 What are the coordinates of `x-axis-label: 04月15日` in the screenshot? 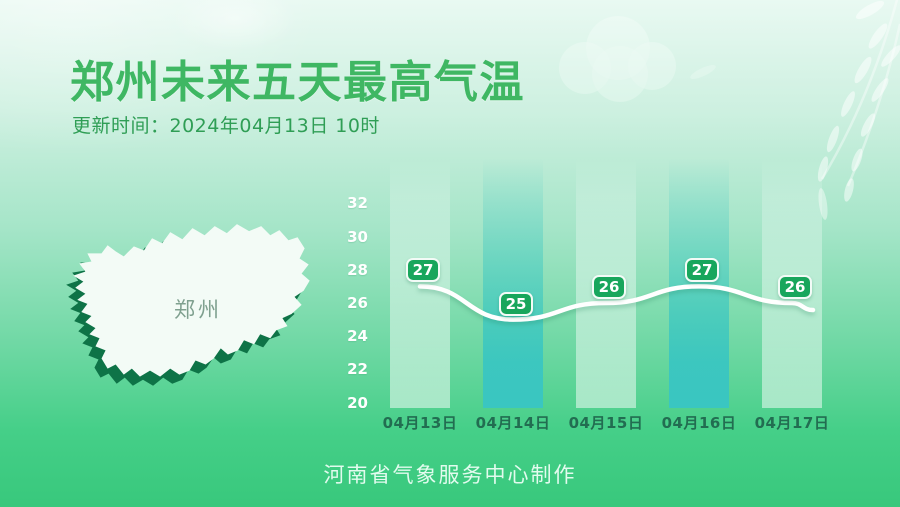 It's located at (606, 423).